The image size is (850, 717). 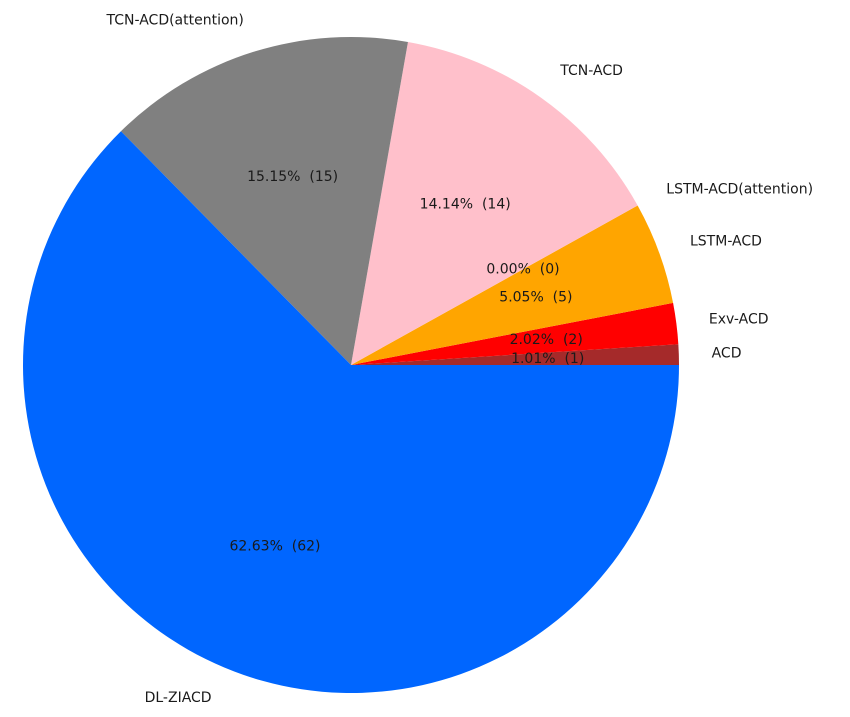 What do you see at coordinates (535, 298) in the screenshot?
I see `percent-label-lstm-acd: 5.05% (5)` at bounding box center [535, 298].